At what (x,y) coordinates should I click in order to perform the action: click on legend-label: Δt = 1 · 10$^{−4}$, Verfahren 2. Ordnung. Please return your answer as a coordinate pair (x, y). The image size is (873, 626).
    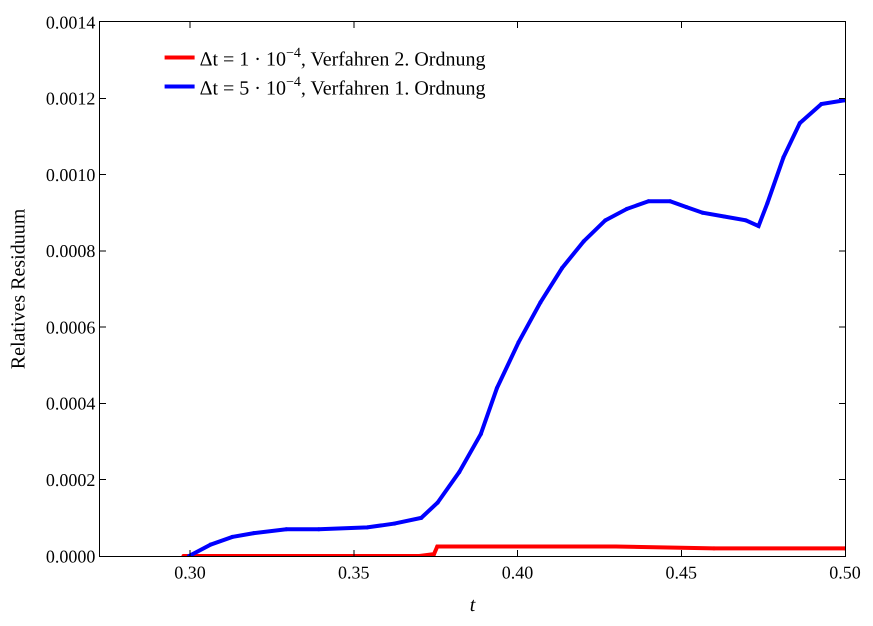
    Looking at the image, I should click on (343, 58).